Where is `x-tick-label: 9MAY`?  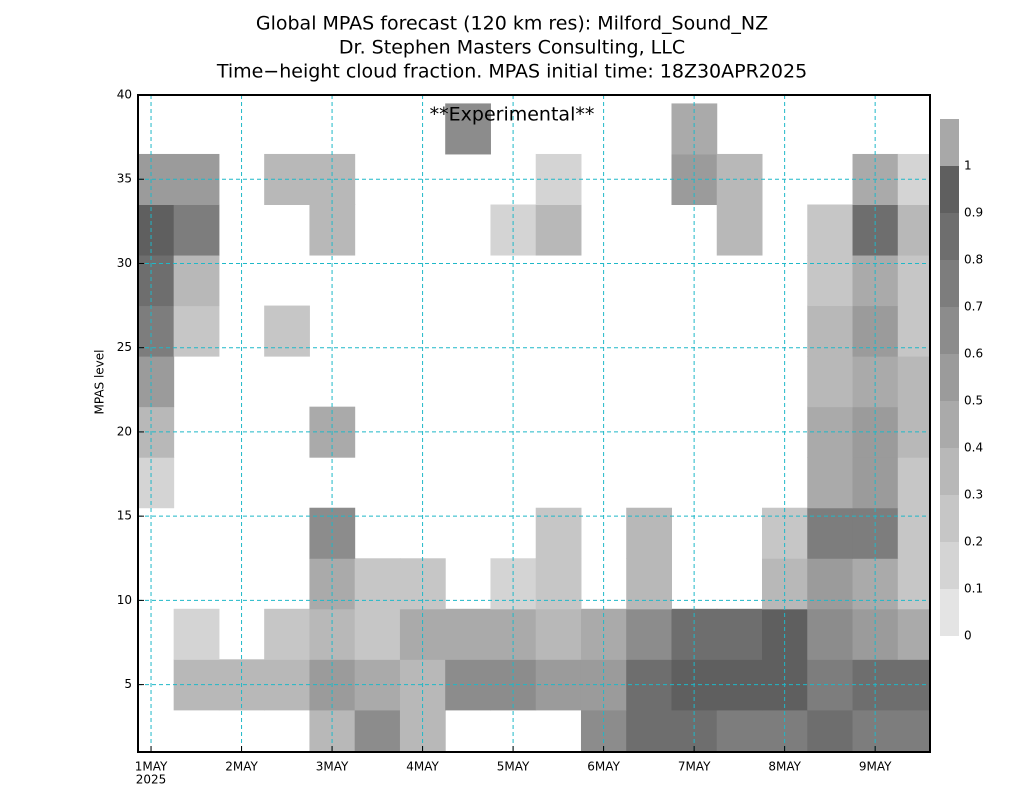 x-tick-label: 9MAY is located at coordinates (875, 767).